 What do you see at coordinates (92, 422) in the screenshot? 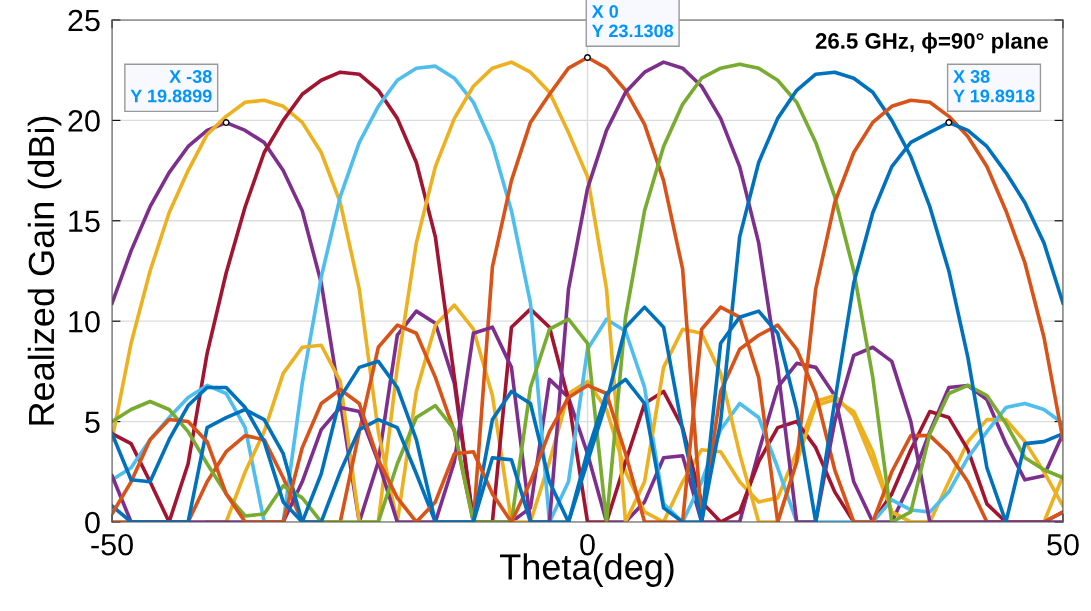
I see `y-tick-label: 5` at bounding box center [92, 422].